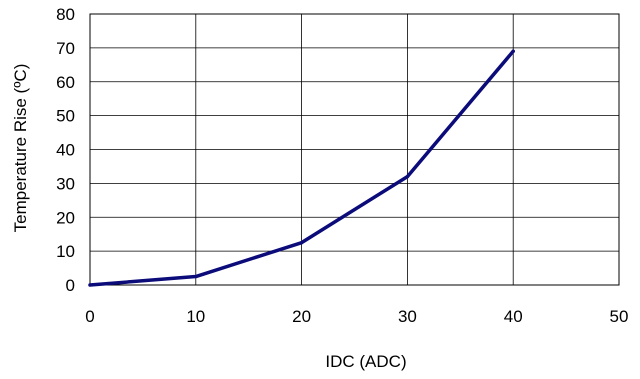  Describe the element at coordinates (65, 183) in the screenshot. I see `y-tick-label-30: 30` at that location.